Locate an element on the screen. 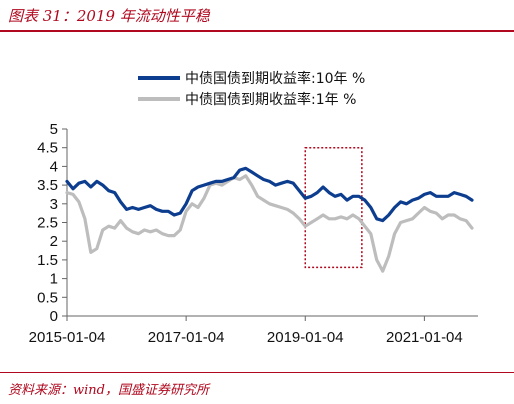  legend: 中债国债到期收益率:10年 % 中债国债到期收益率:1年 % is located at coordinates (251, 89).